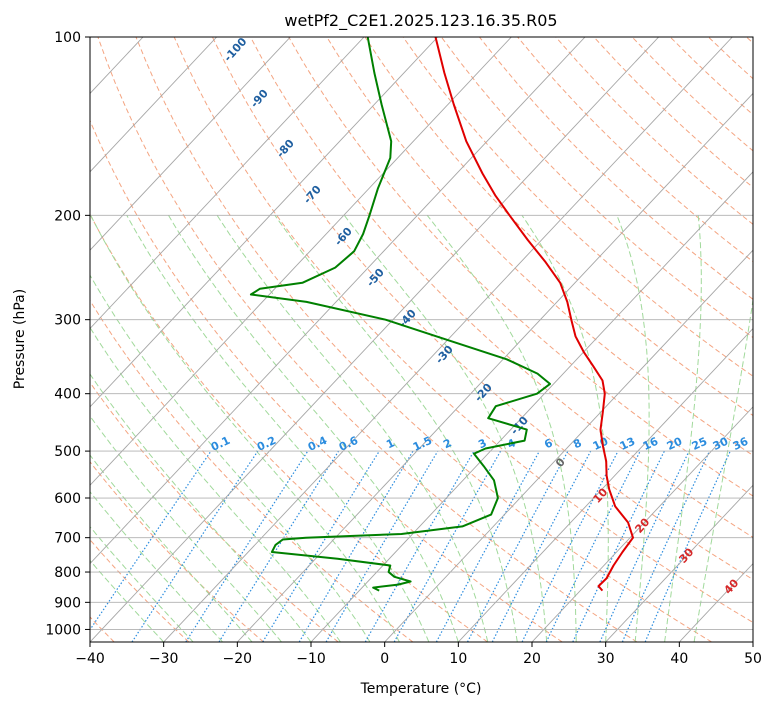 This screenshot has width=775, height=708. Describe the element at coordinates (418, 654) in the screenshot. I see `x-axis-ticks: −40 −30 −20 −10 0 10 20 30 40 50` at that location.